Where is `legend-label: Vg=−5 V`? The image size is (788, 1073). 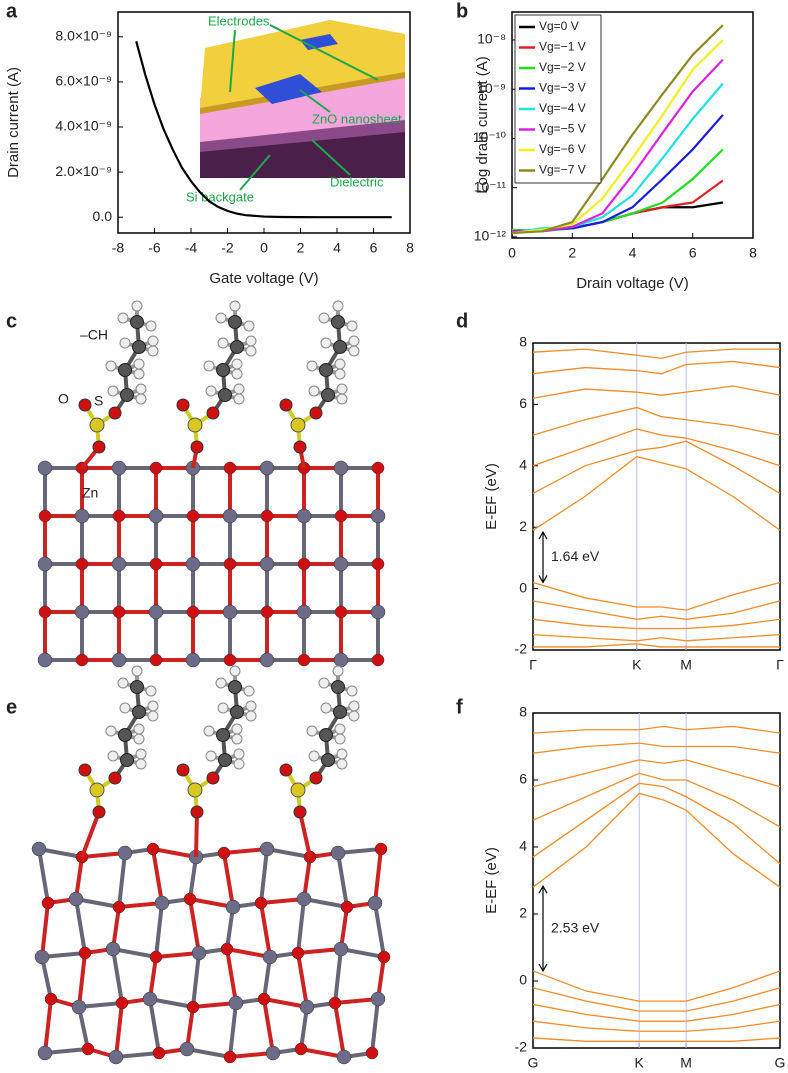
legend-label: Vg=−5 V is located at coordinates (562, 129).